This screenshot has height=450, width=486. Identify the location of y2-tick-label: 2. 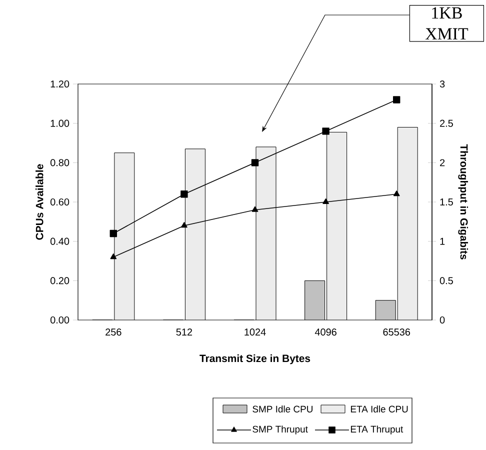
(442, 162).